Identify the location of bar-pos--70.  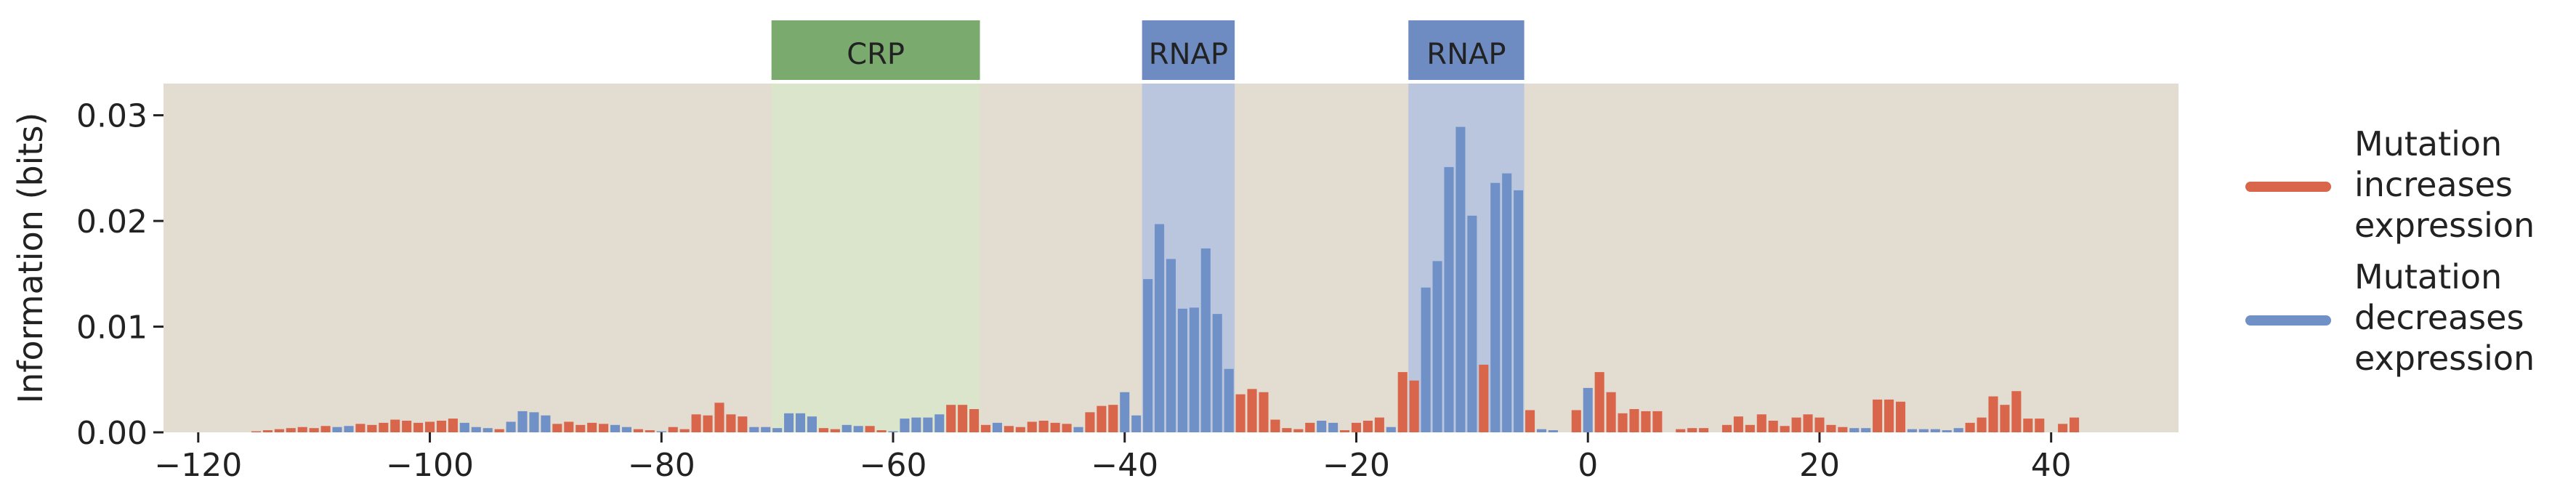
(777, 430).